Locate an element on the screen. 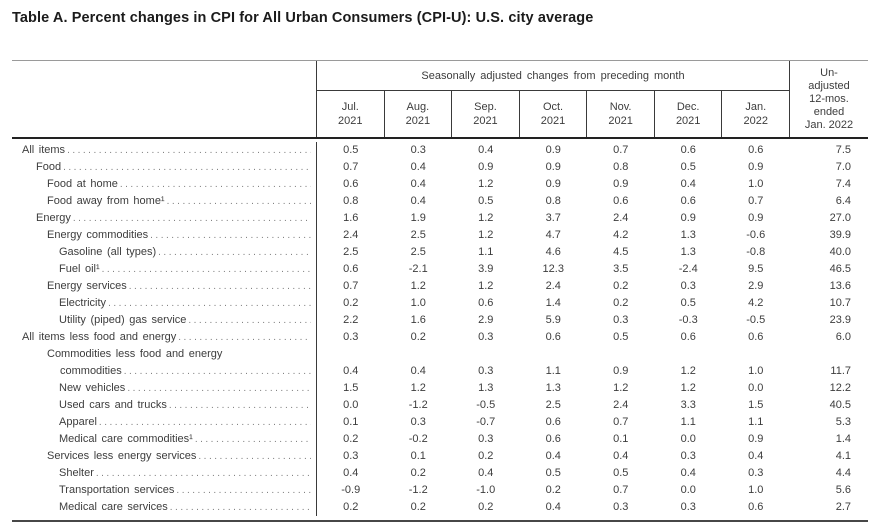 The image size is (879, 529). stub-line: Utility (piped) gas service is located at coordinates (164, 320).